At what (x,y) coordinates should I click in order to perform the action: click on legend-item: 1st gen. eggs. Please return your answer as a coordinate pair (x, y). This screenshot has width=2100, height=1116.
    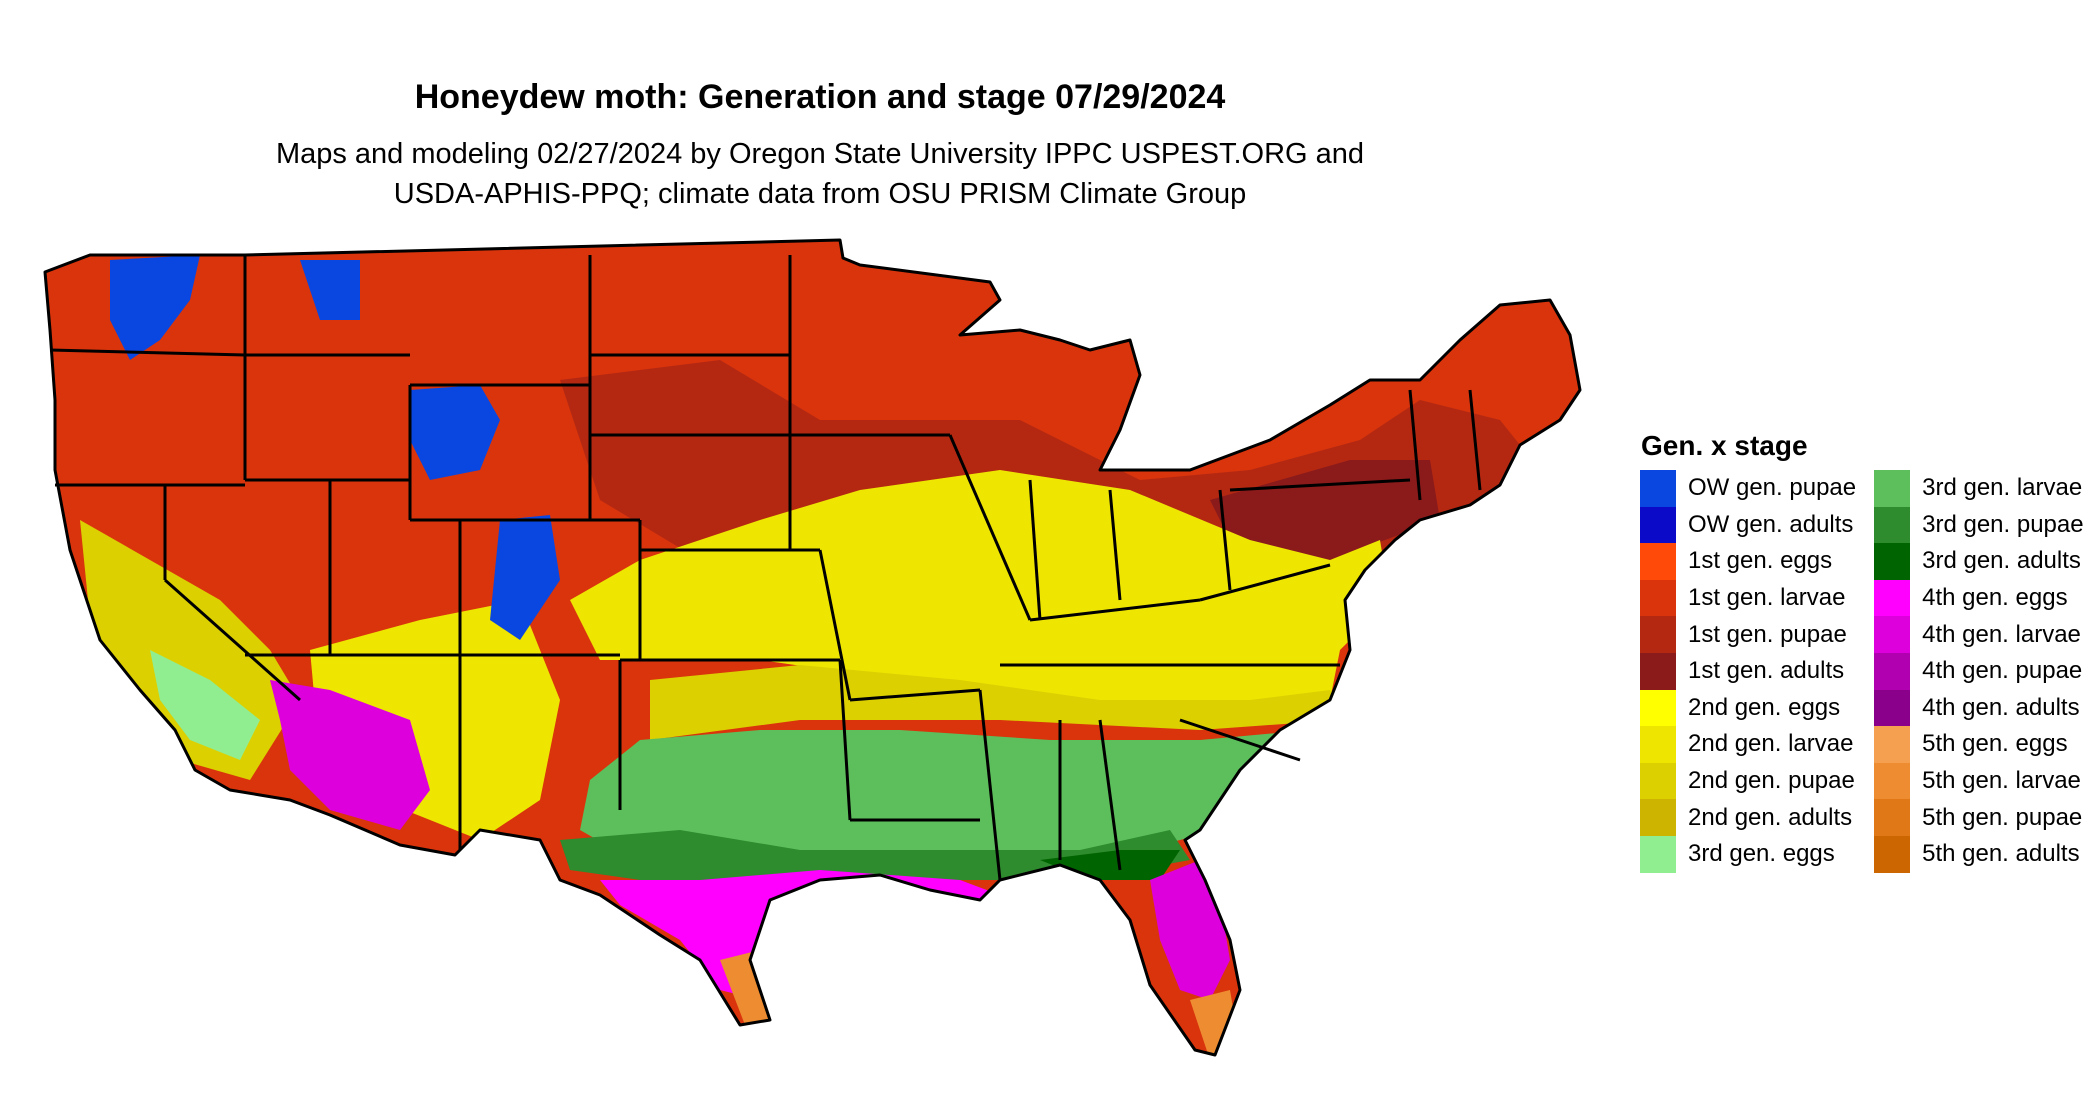
    Looking at the image, I should click on (1748, 561).